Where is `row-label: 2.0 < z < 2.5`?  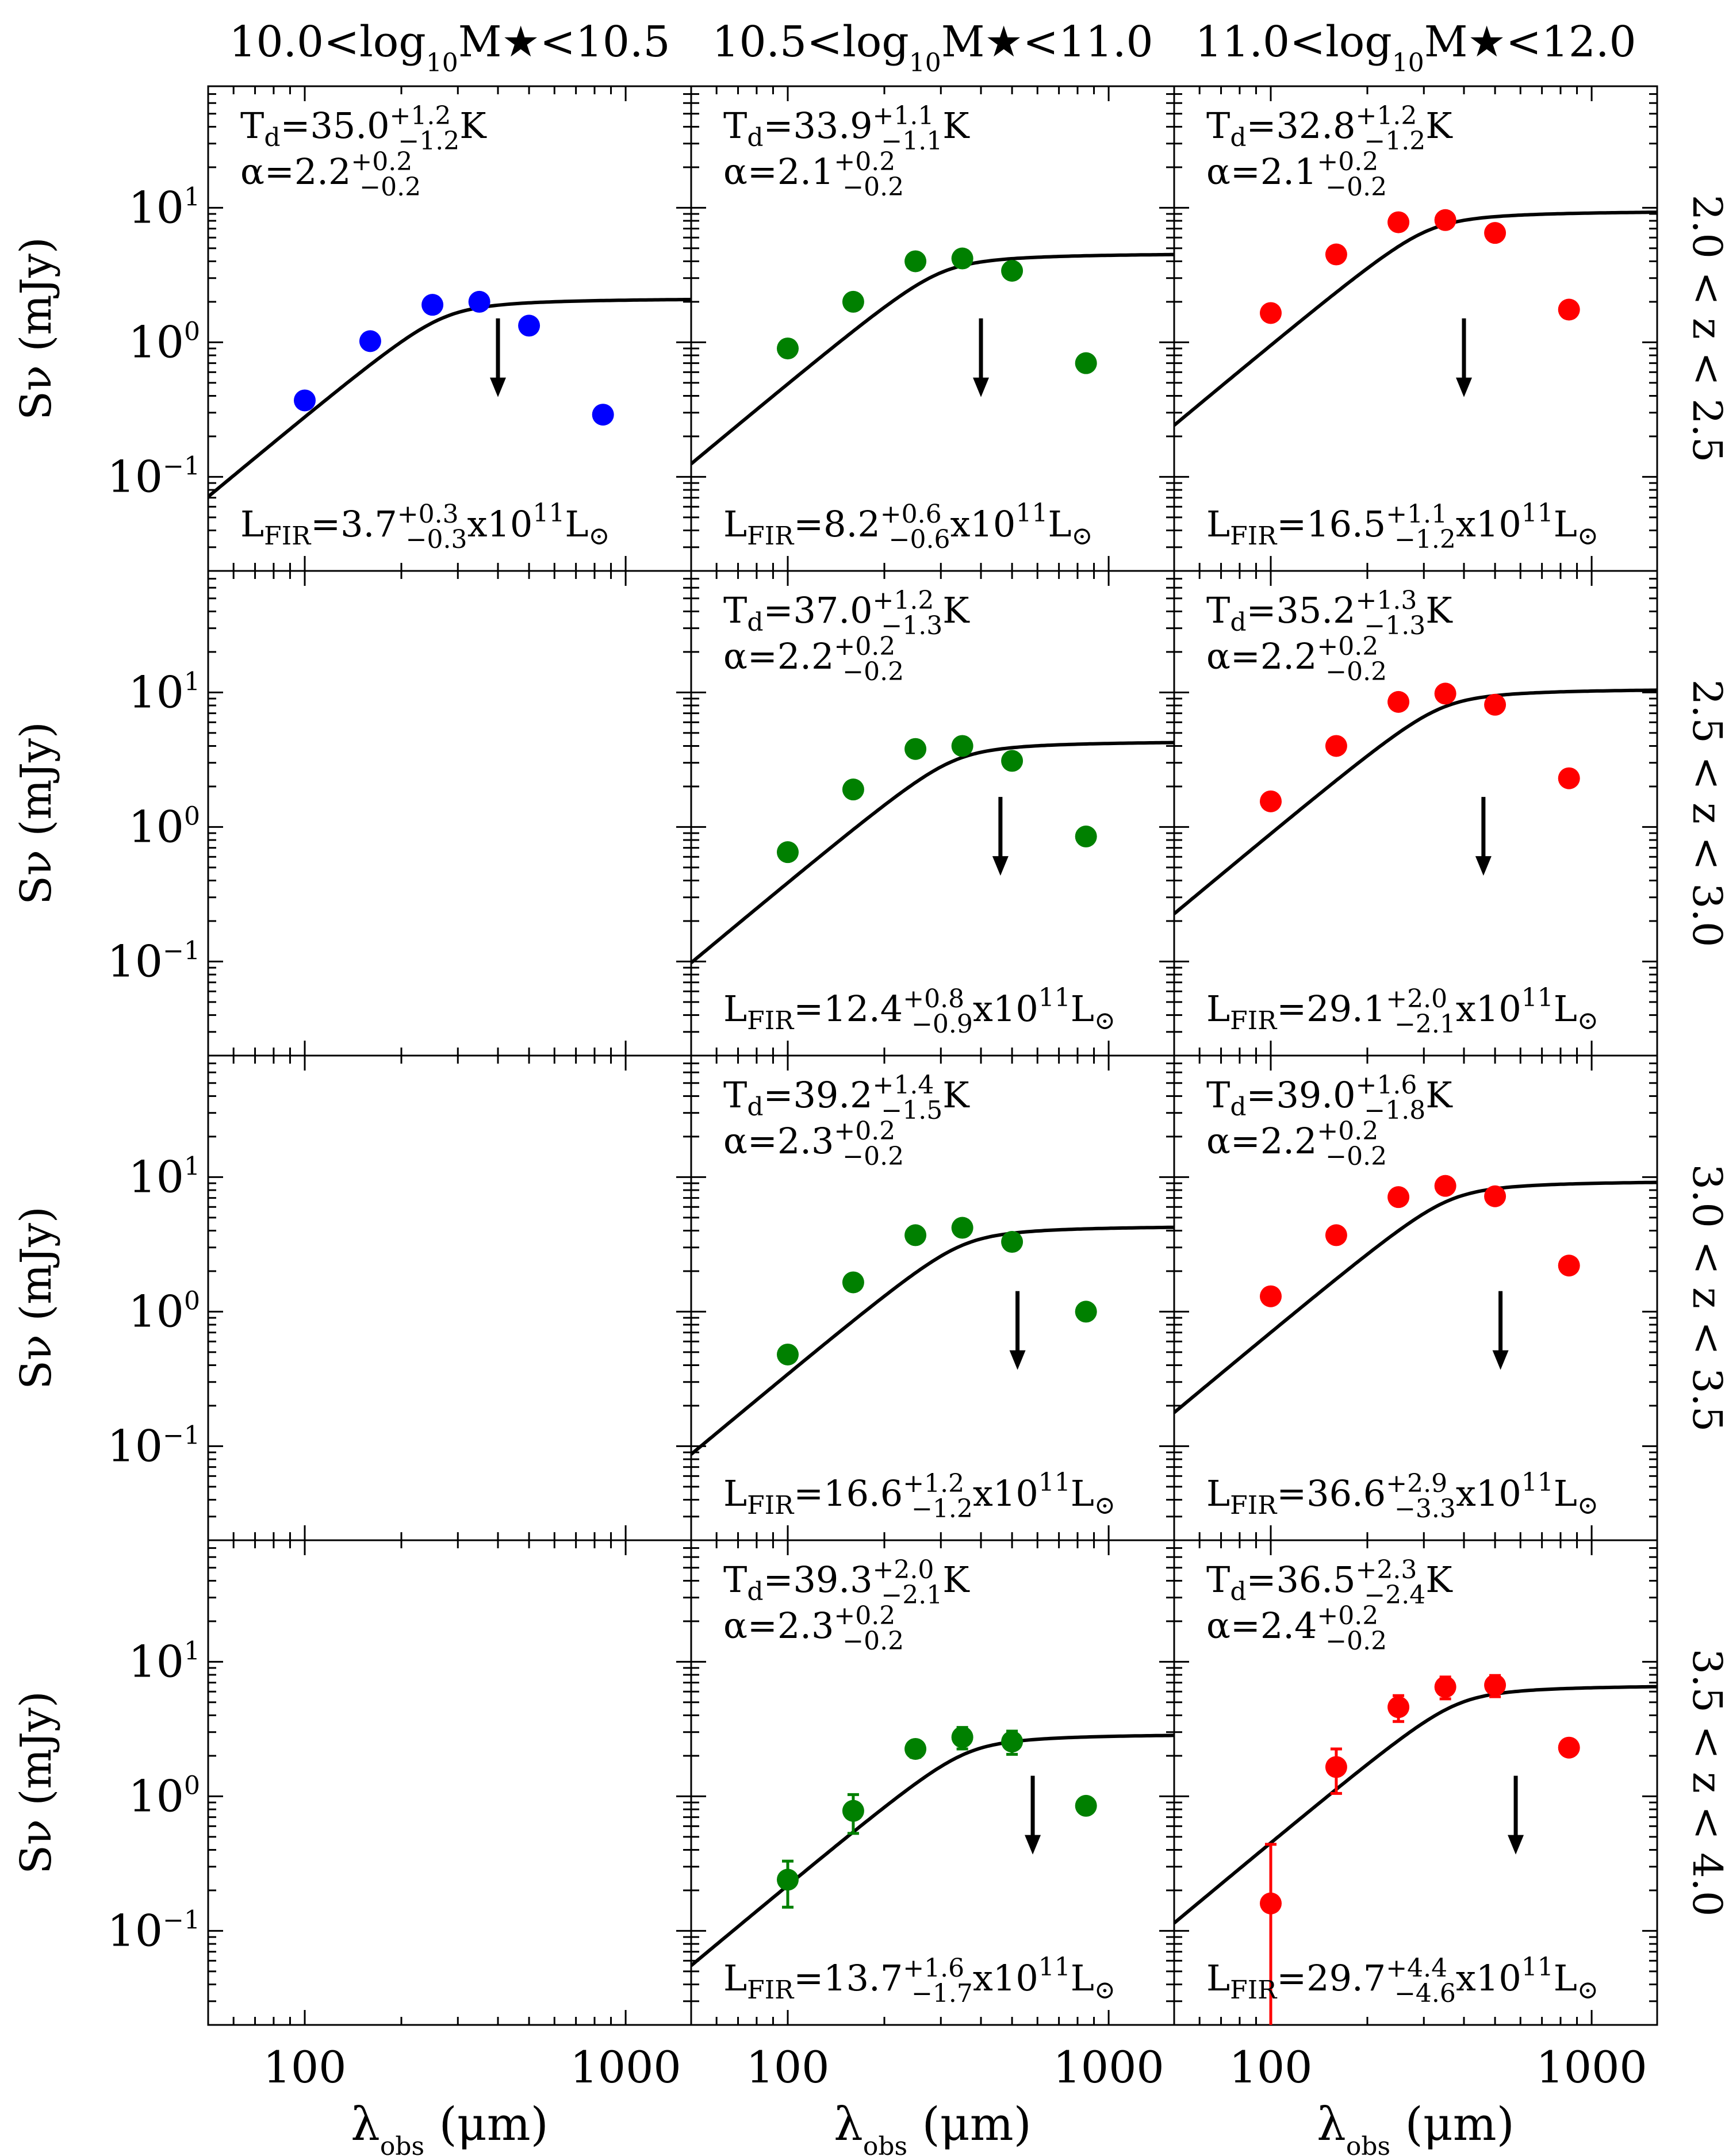
row-label: 2.0 < z < 2.5 is located at coordinates (1704, 329).